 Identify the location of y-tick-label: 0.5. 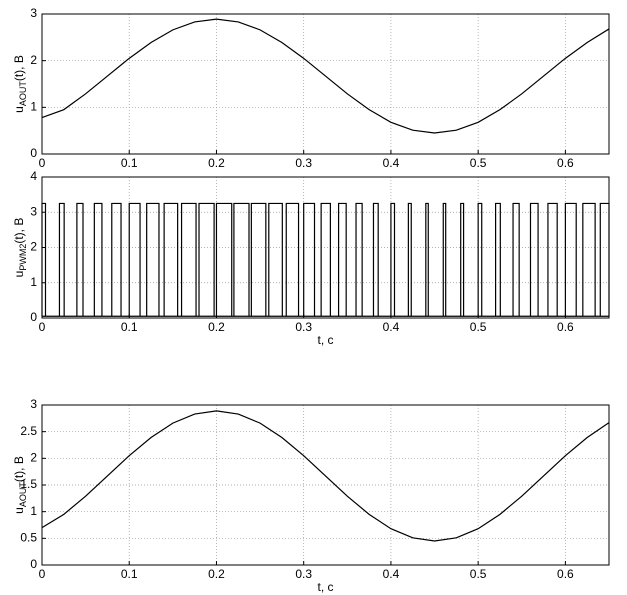
(28, 538).